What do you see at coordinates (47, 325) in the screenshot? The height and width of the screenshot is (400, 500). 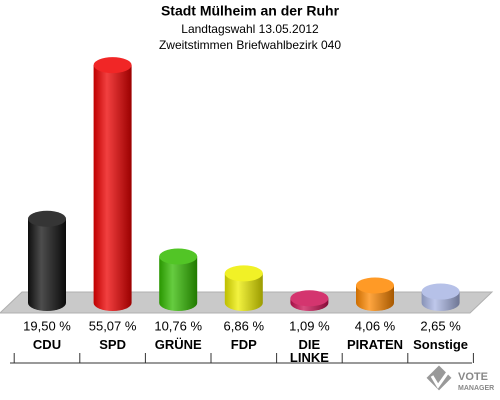 I see `value-label: 19,50 %` at bounding box center [47, 325].